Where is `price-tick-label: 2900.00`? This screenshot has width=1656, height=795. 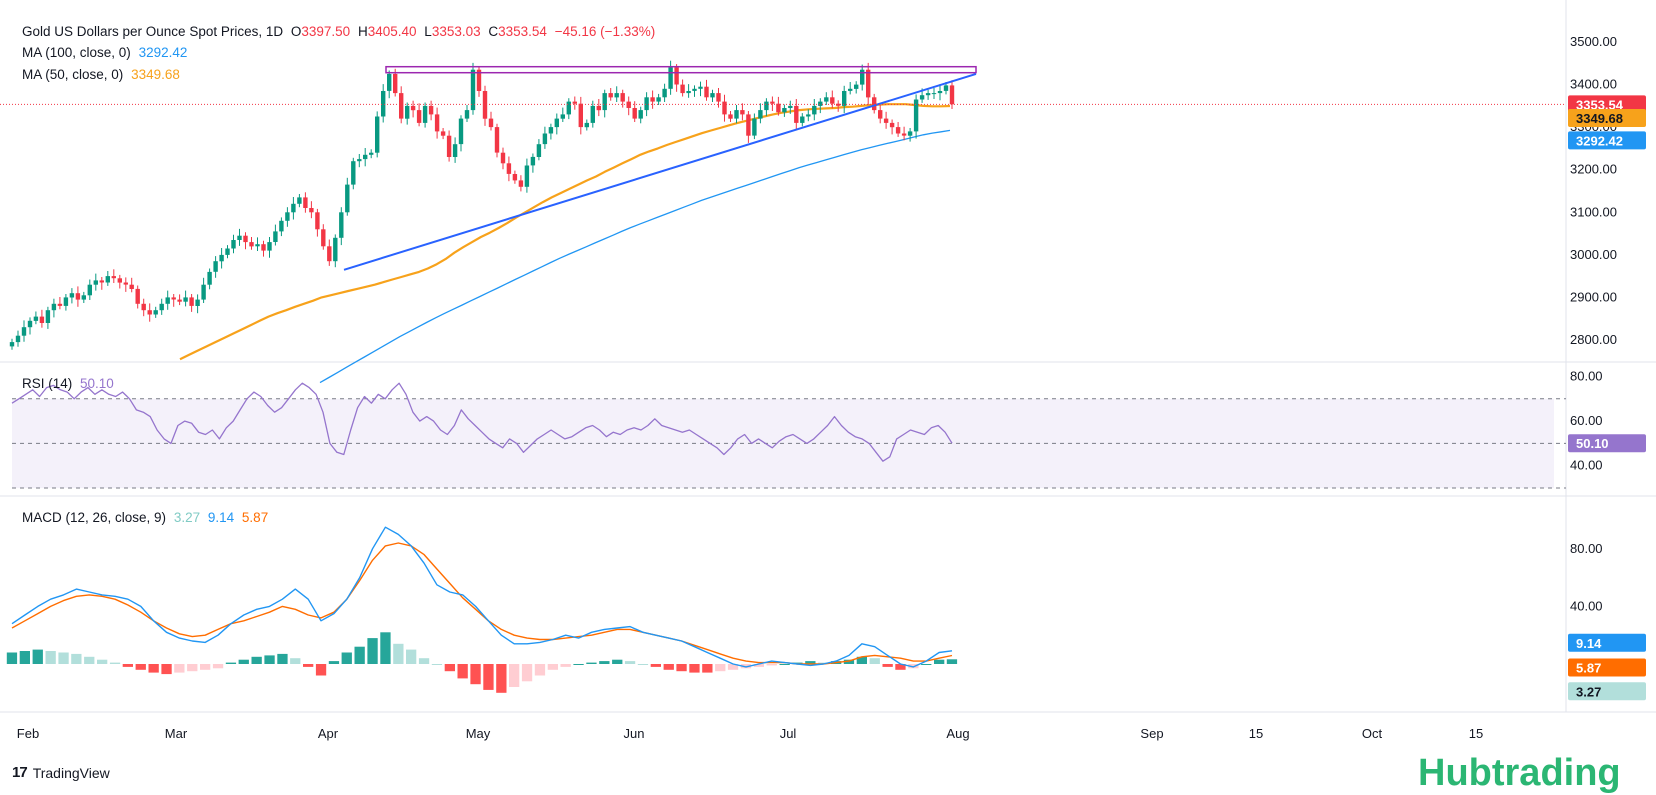 price-tick-label: 2900.00 is located at coordinates (1593, 296).